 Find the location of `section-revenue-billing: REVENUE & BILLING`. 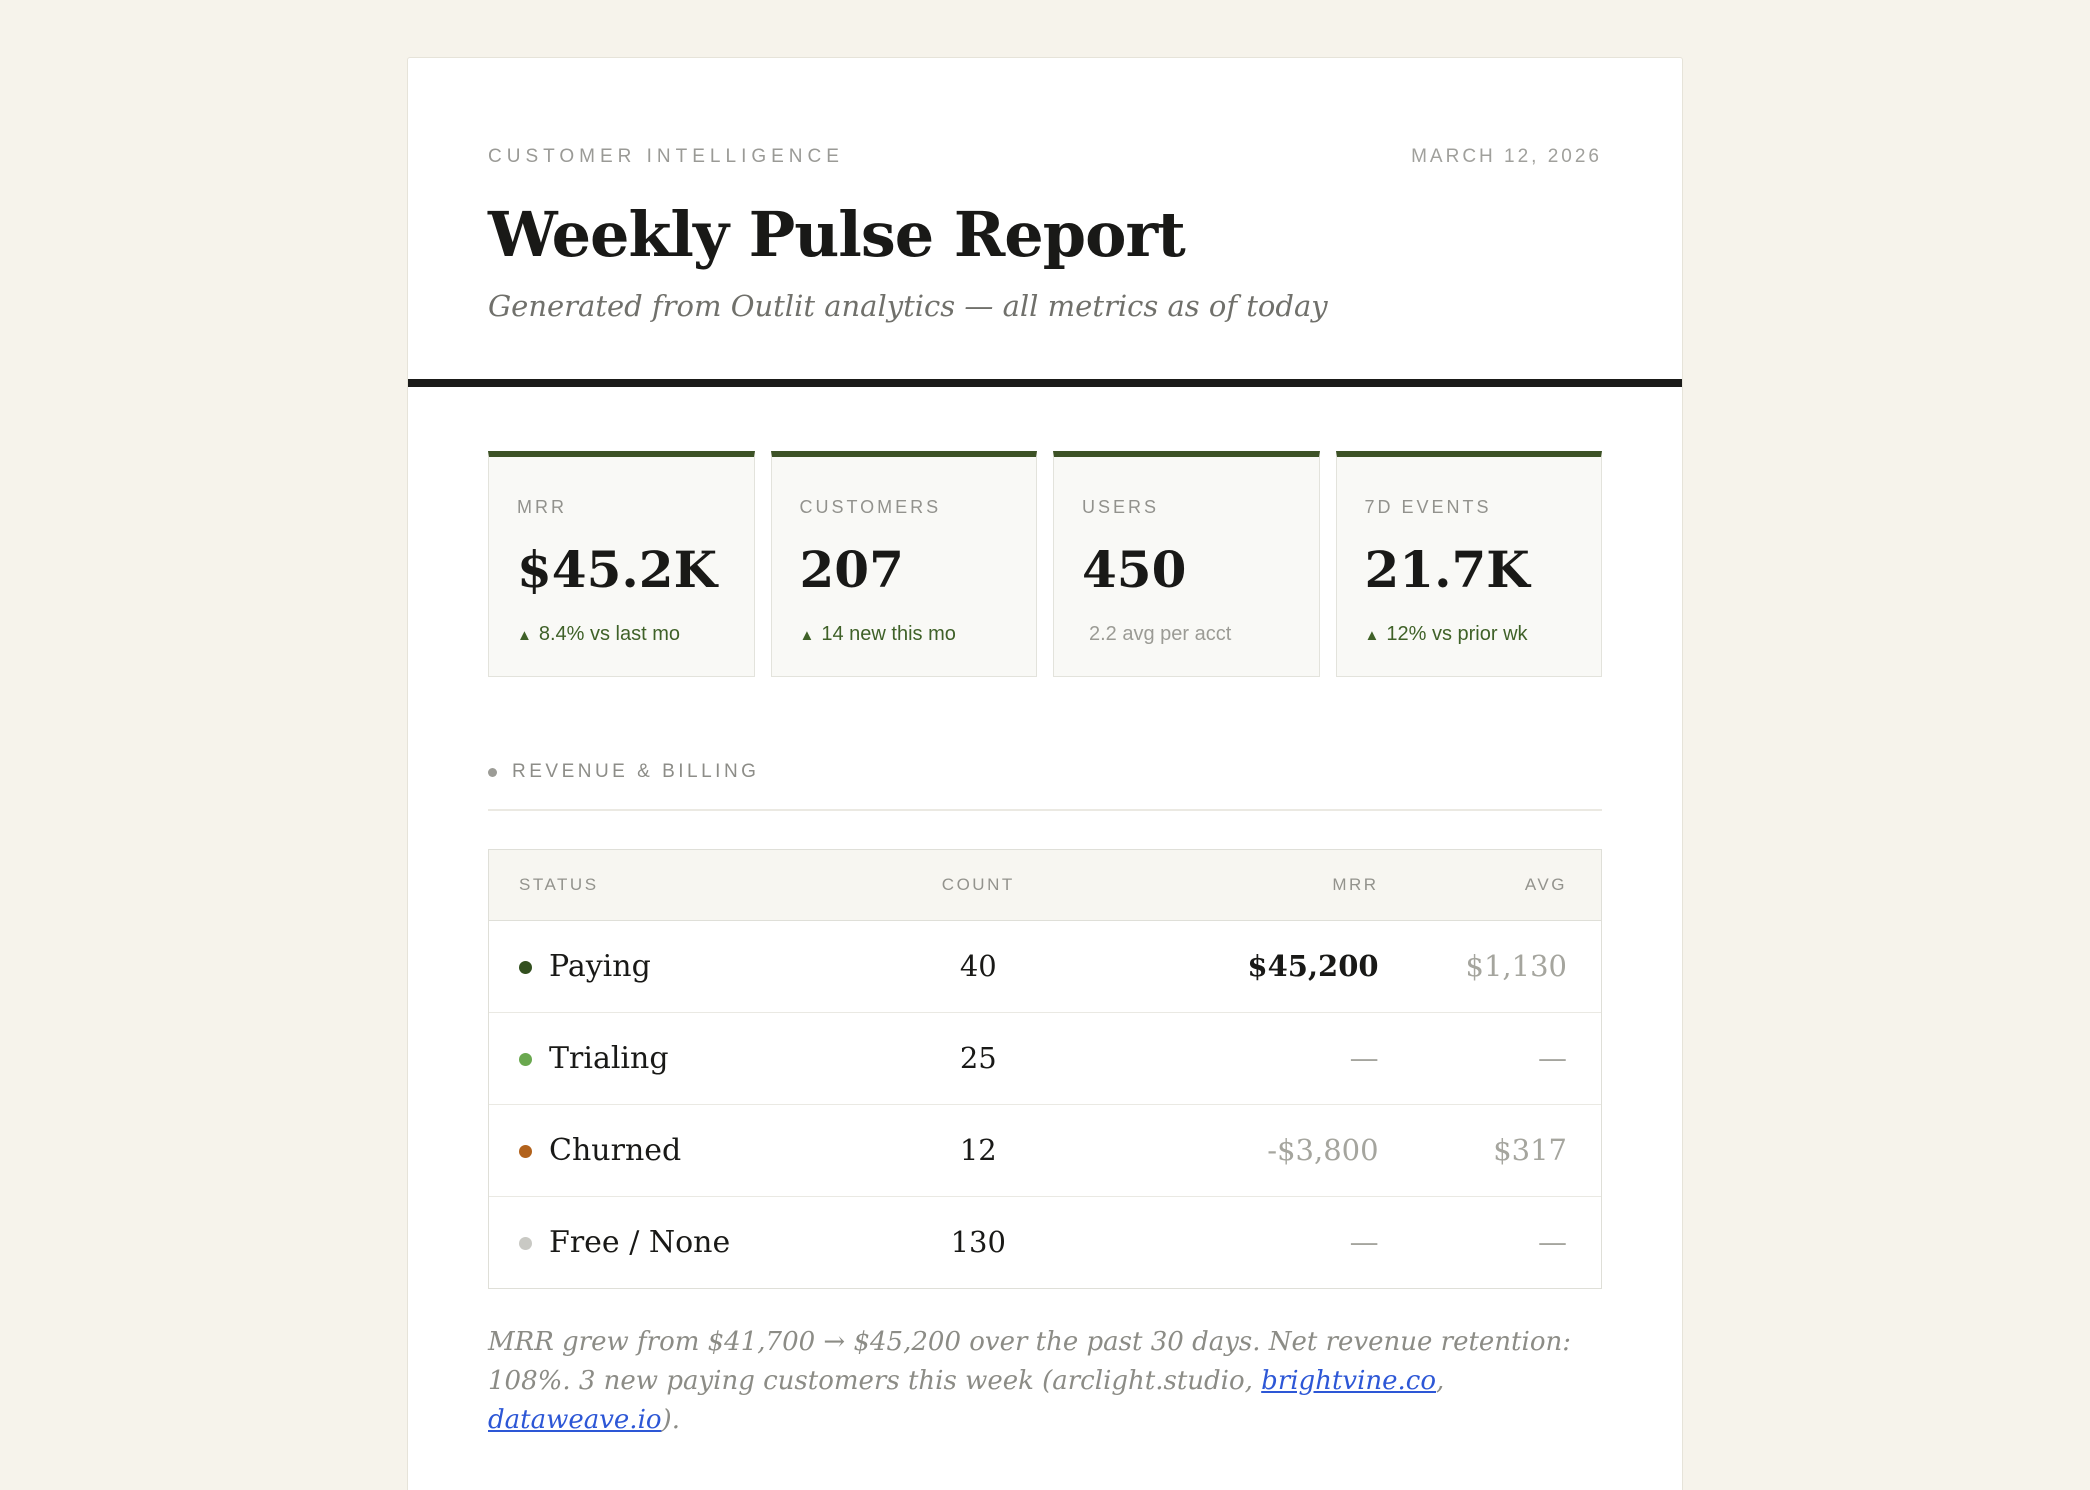

section-revenue-billing: REVENUE & BILLING is located at coordinates (1045, 772).